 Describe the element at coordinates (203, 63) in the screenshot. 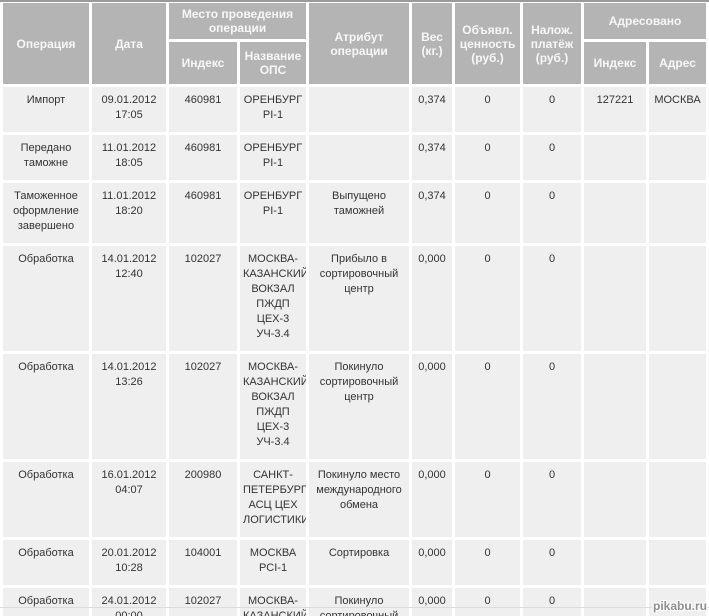

I see `header-place-index: Индекс` at that location.